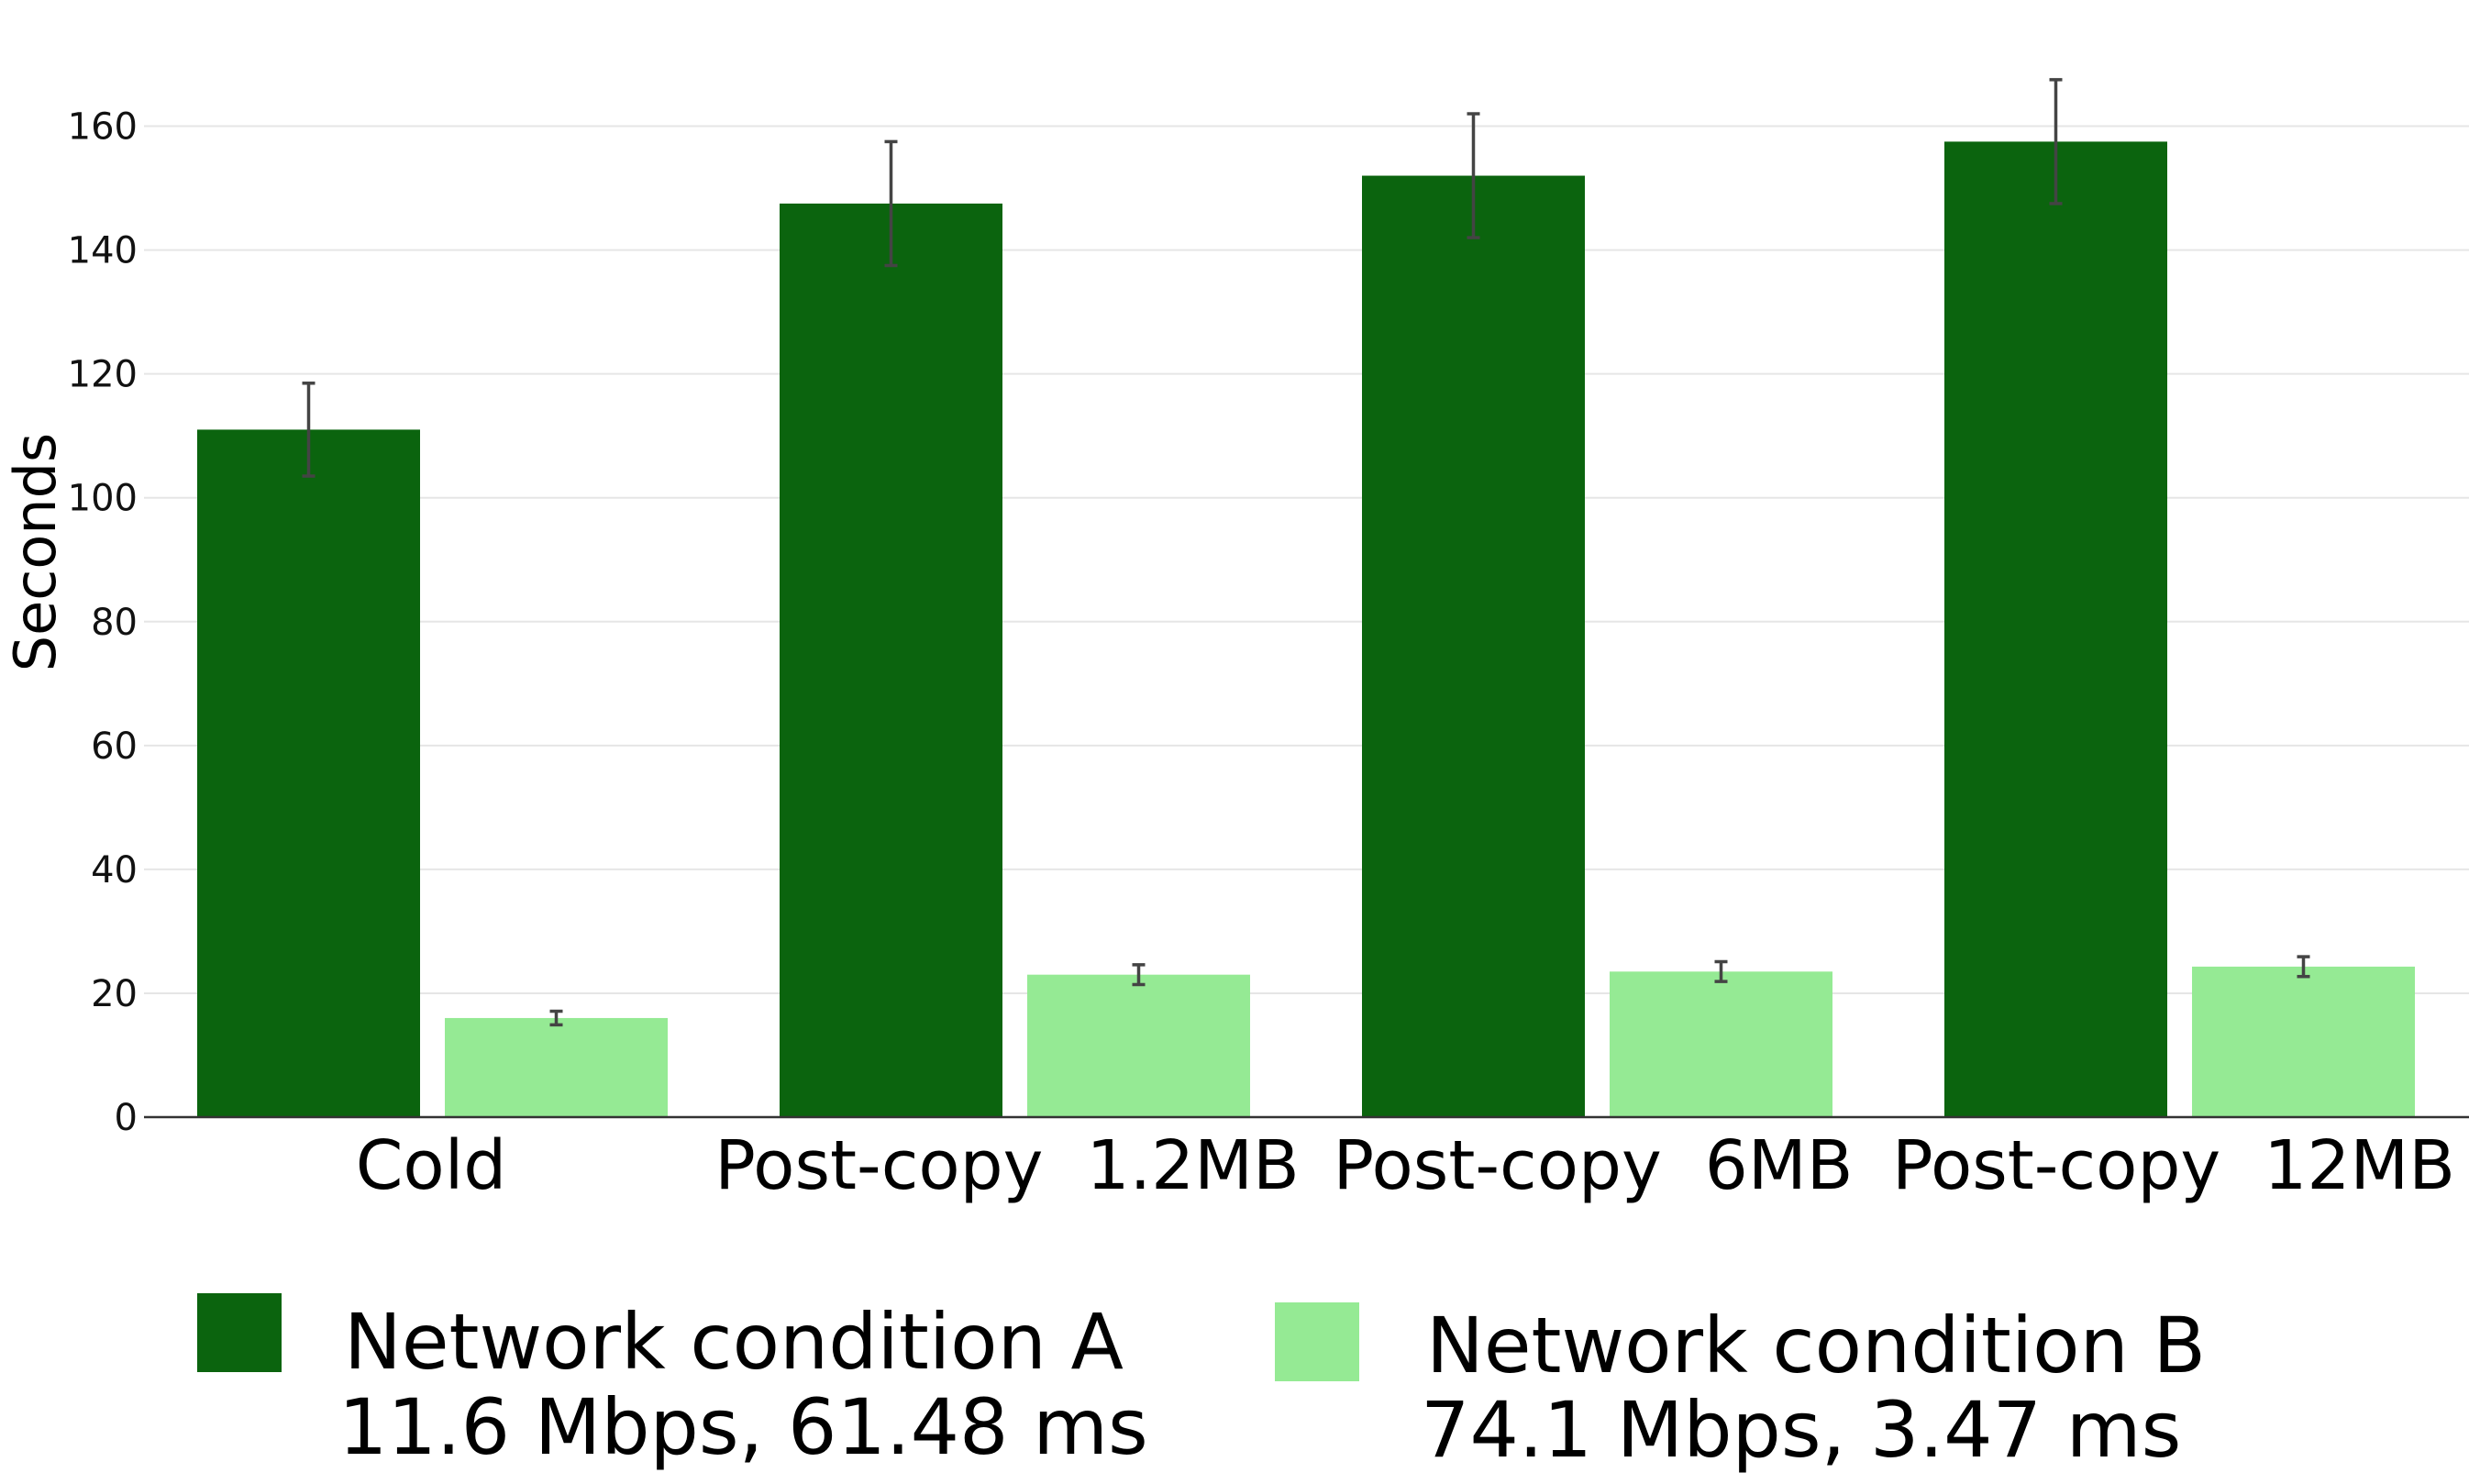 The image size is (2469, 1484). Describe the element at coordinates (114, 994) in the screenshot. I see `y-tick-label: 20` at that location.